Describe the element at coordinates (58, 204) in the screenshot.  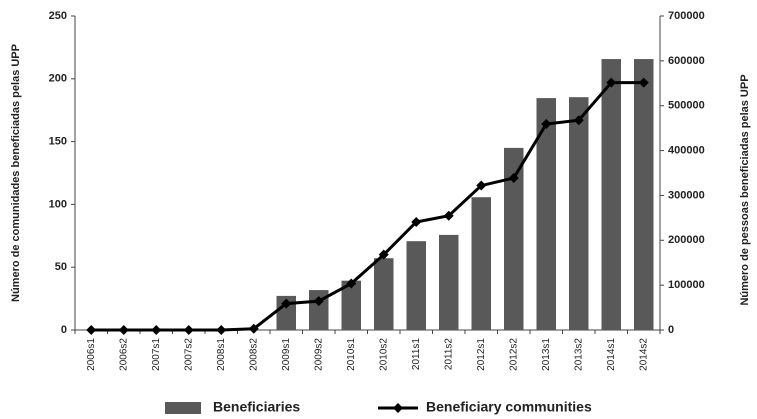
I see `y-tick-label: 100` at that location.